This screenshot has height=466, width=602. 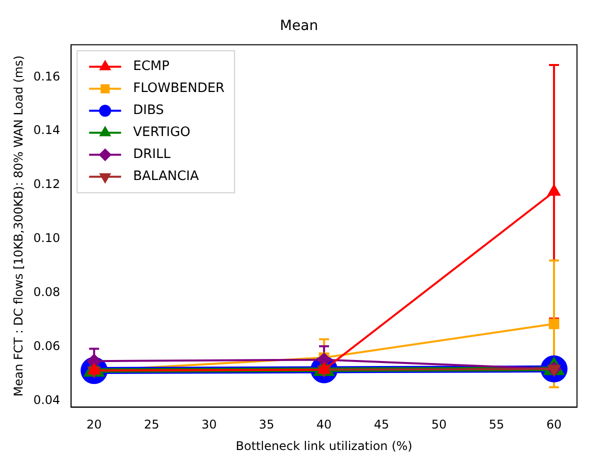 I want to click on y-tick-label: 0.10, so click(x=46, y=238).